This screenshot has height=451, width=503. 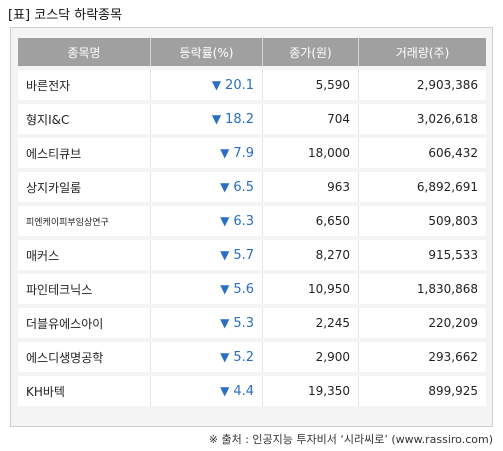 What do you see at coordinates (243, 153) in the screenshot?
I see `change-rate-value: 7.9` at bounding box center [243, 153].